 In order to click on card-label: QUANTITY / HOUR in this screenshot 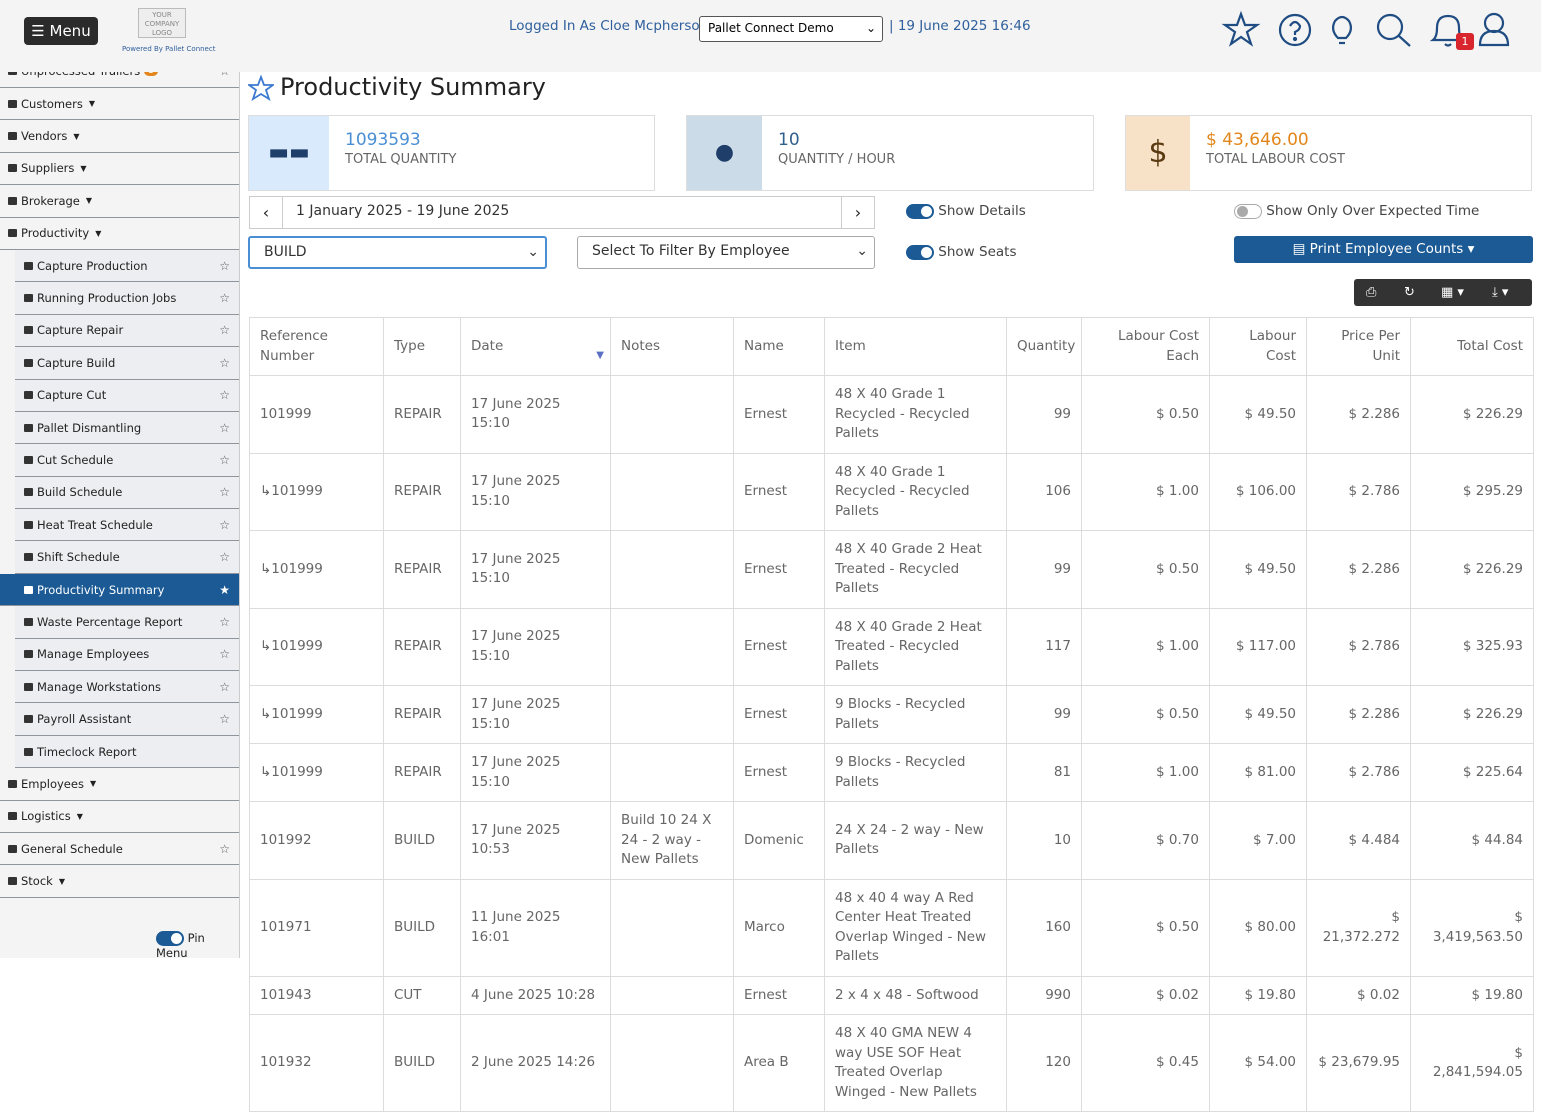, I will do `click(837, 159)`.